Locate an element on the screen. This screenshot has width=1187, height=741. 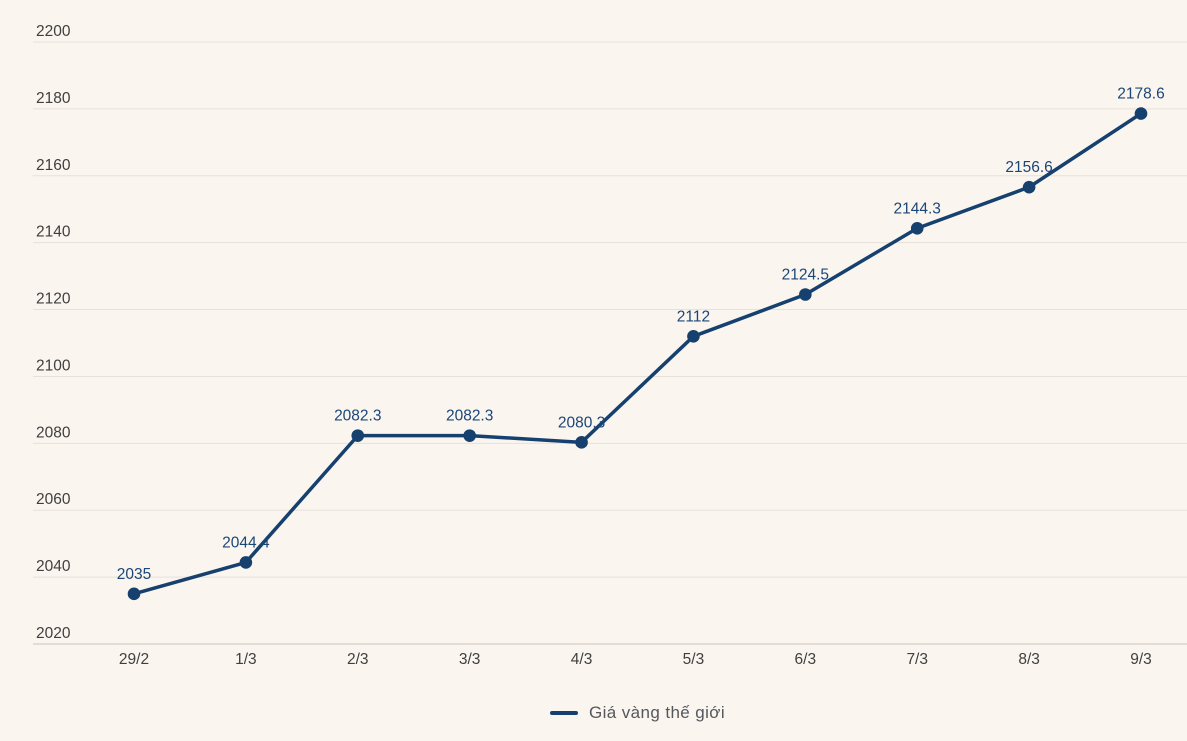
y-tick-label: 2200 is located at coordinates (53, 31).